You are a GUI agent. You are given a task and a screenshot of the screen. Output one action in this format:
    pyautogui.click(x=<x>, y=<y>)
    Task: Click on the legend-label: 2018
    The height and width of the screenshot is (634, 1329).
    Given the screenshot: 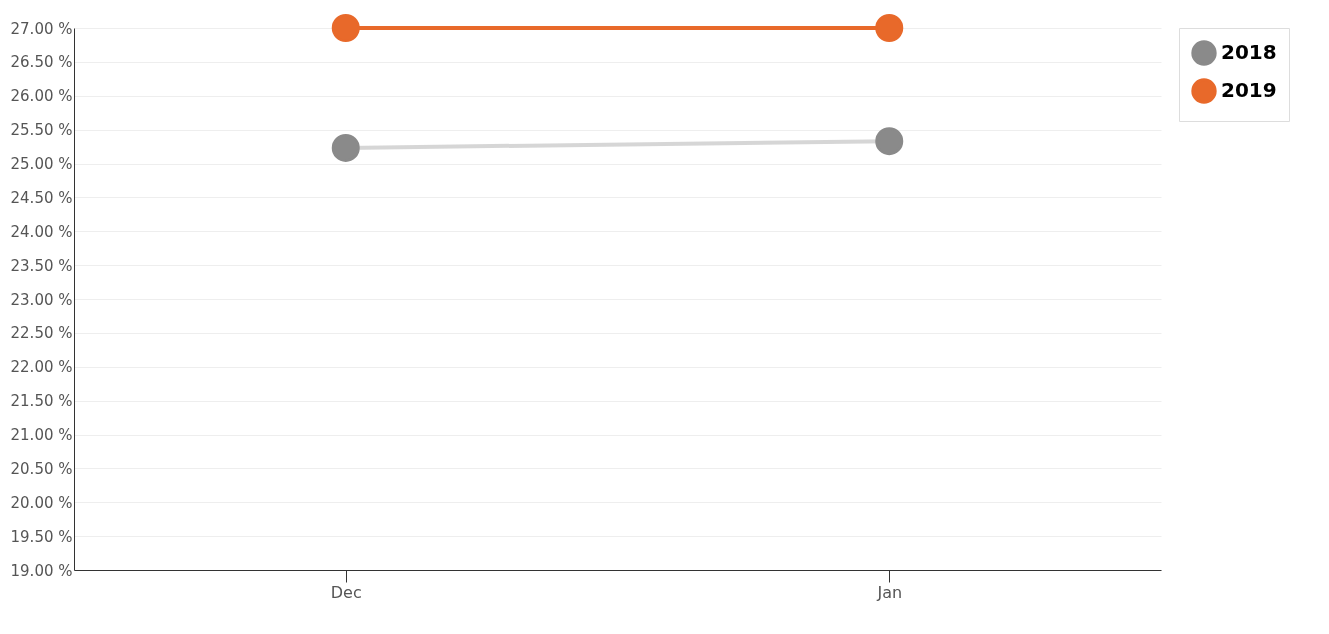 What is the action you would take?
    pyautogui.click(x=1249, y=52)
    